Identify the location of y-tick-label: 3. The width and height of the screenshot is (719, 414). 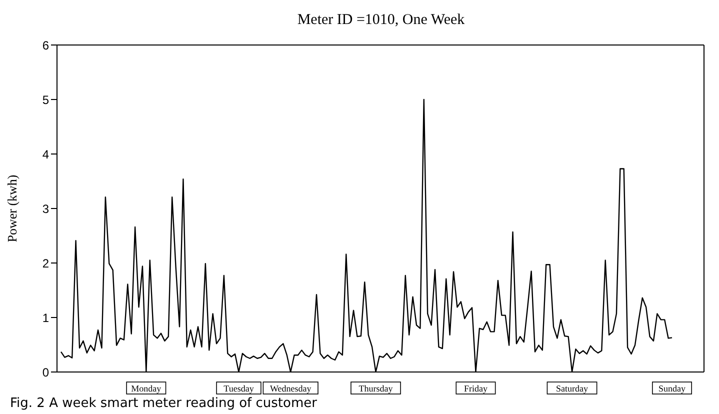
(46, 209).